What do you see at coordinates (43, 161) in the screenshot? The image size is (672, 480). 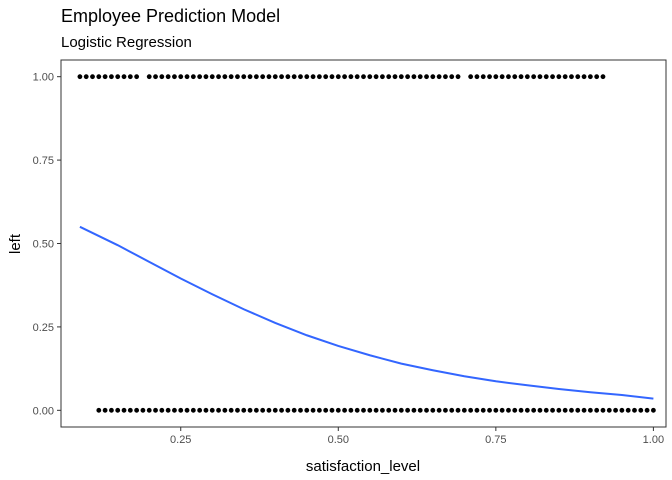 I see `y-tick-label: 0.75` at bounding box center [43, 161].